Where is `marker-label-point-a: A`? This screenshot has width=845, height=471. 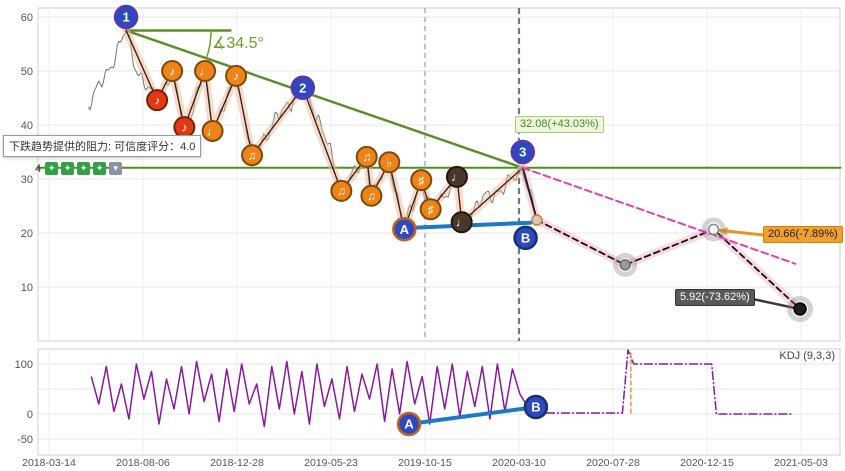 marker-label-point-a: A is located at coordinates (405, 229).